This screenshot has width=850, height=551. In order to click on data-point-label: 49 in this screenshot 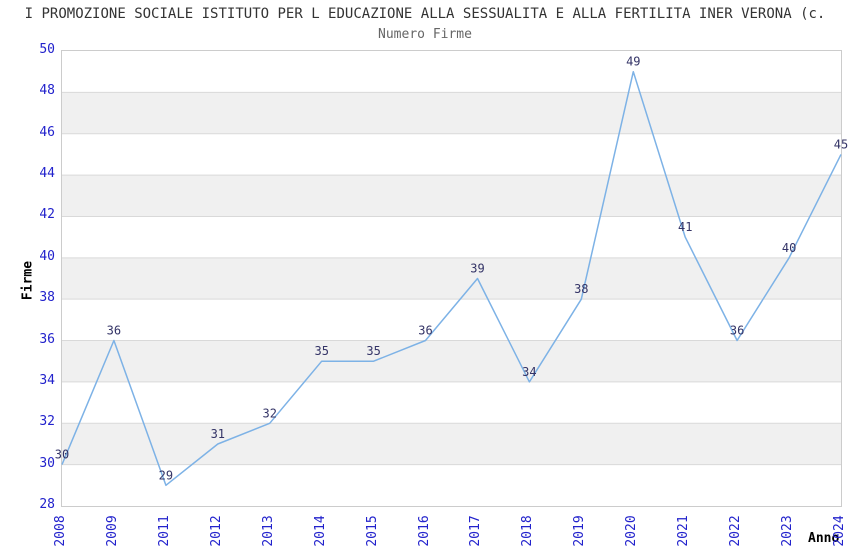, I will do `click(633, 62)`.